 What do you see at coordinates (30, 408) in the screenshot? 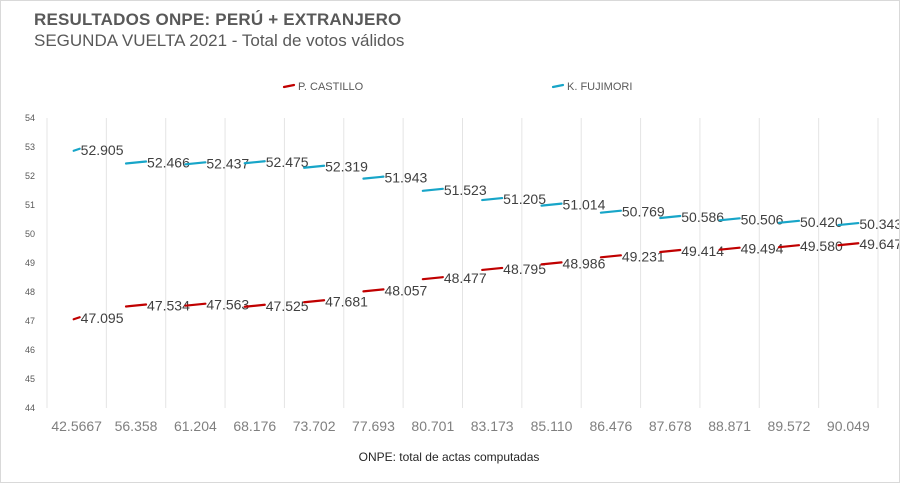
I see `y-tick-label: 44` at bounding box center [30, 408].